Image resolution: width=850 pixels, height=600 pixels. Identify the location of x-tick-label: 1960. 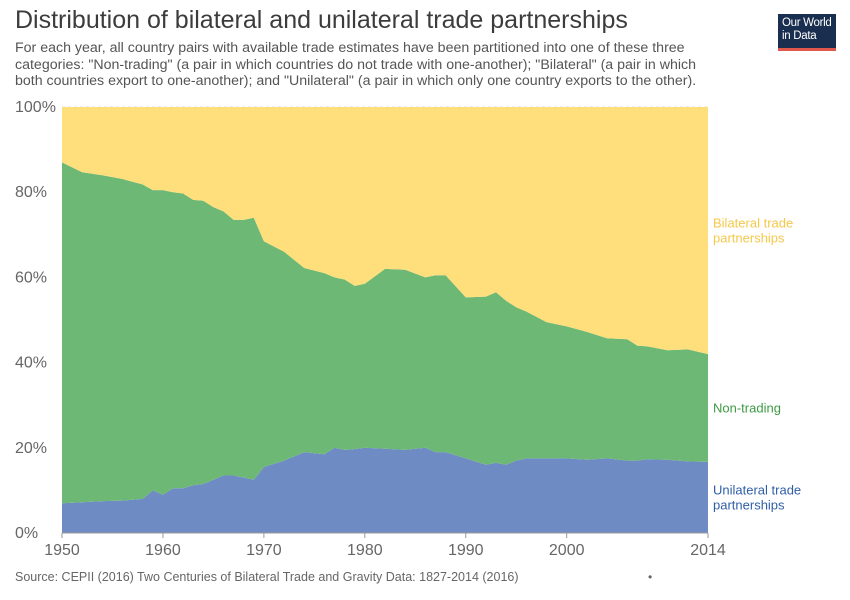
(163, 550).